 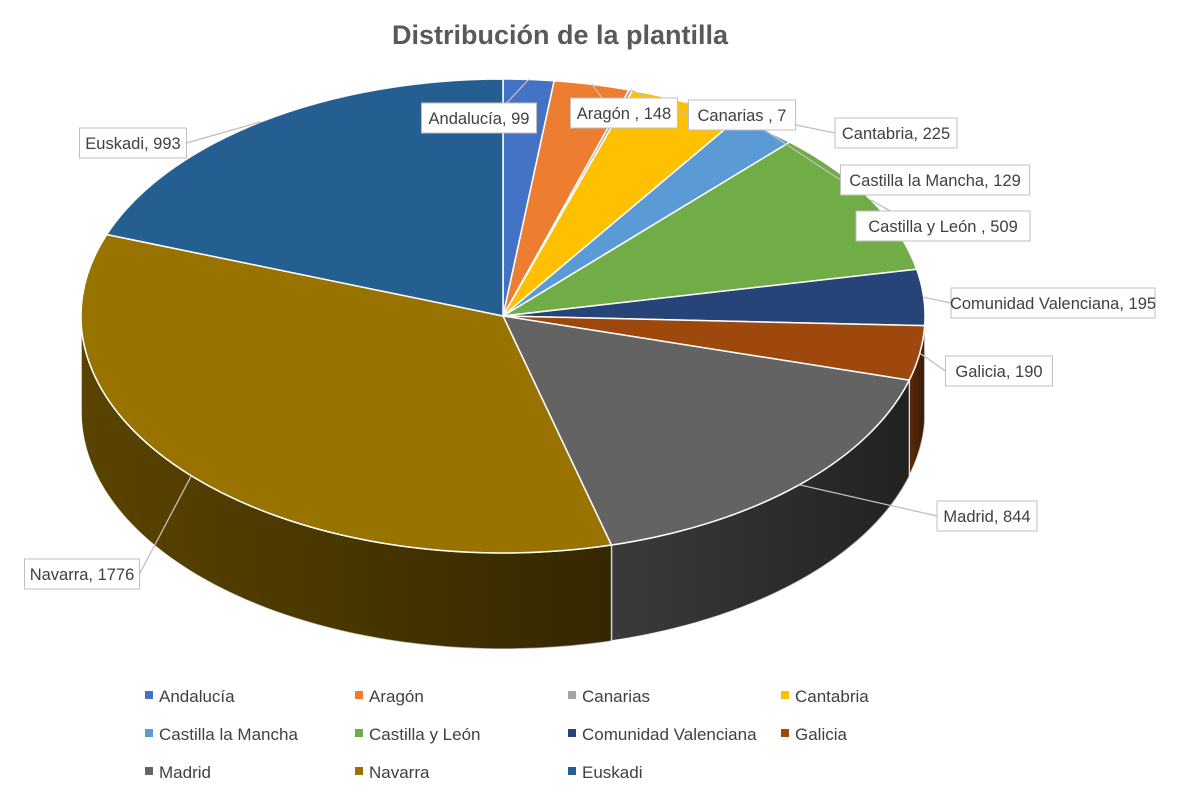 I want to click on legend-swatch-canarias, so click(x=572, y=695).